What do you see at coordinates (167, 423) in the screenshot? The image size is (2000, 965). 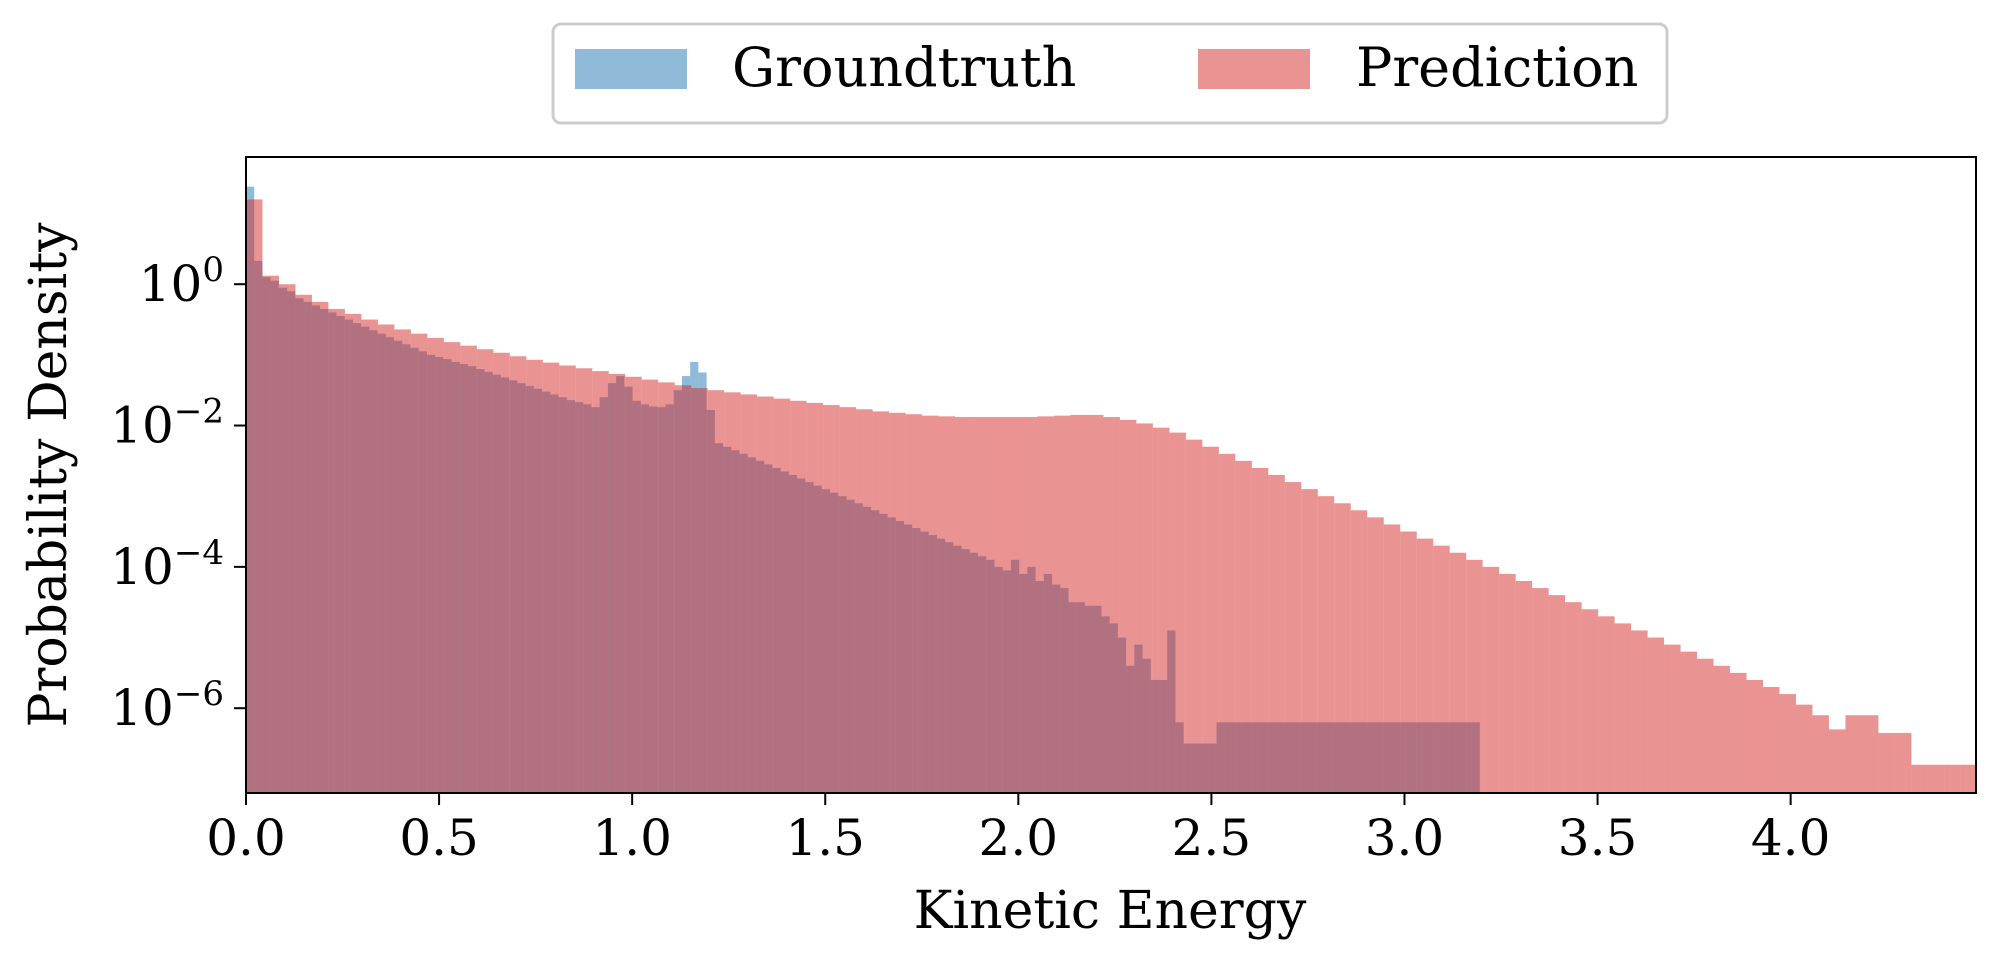 I see `y-tick-label: 10⁻²` at bounding box center [167, 423].